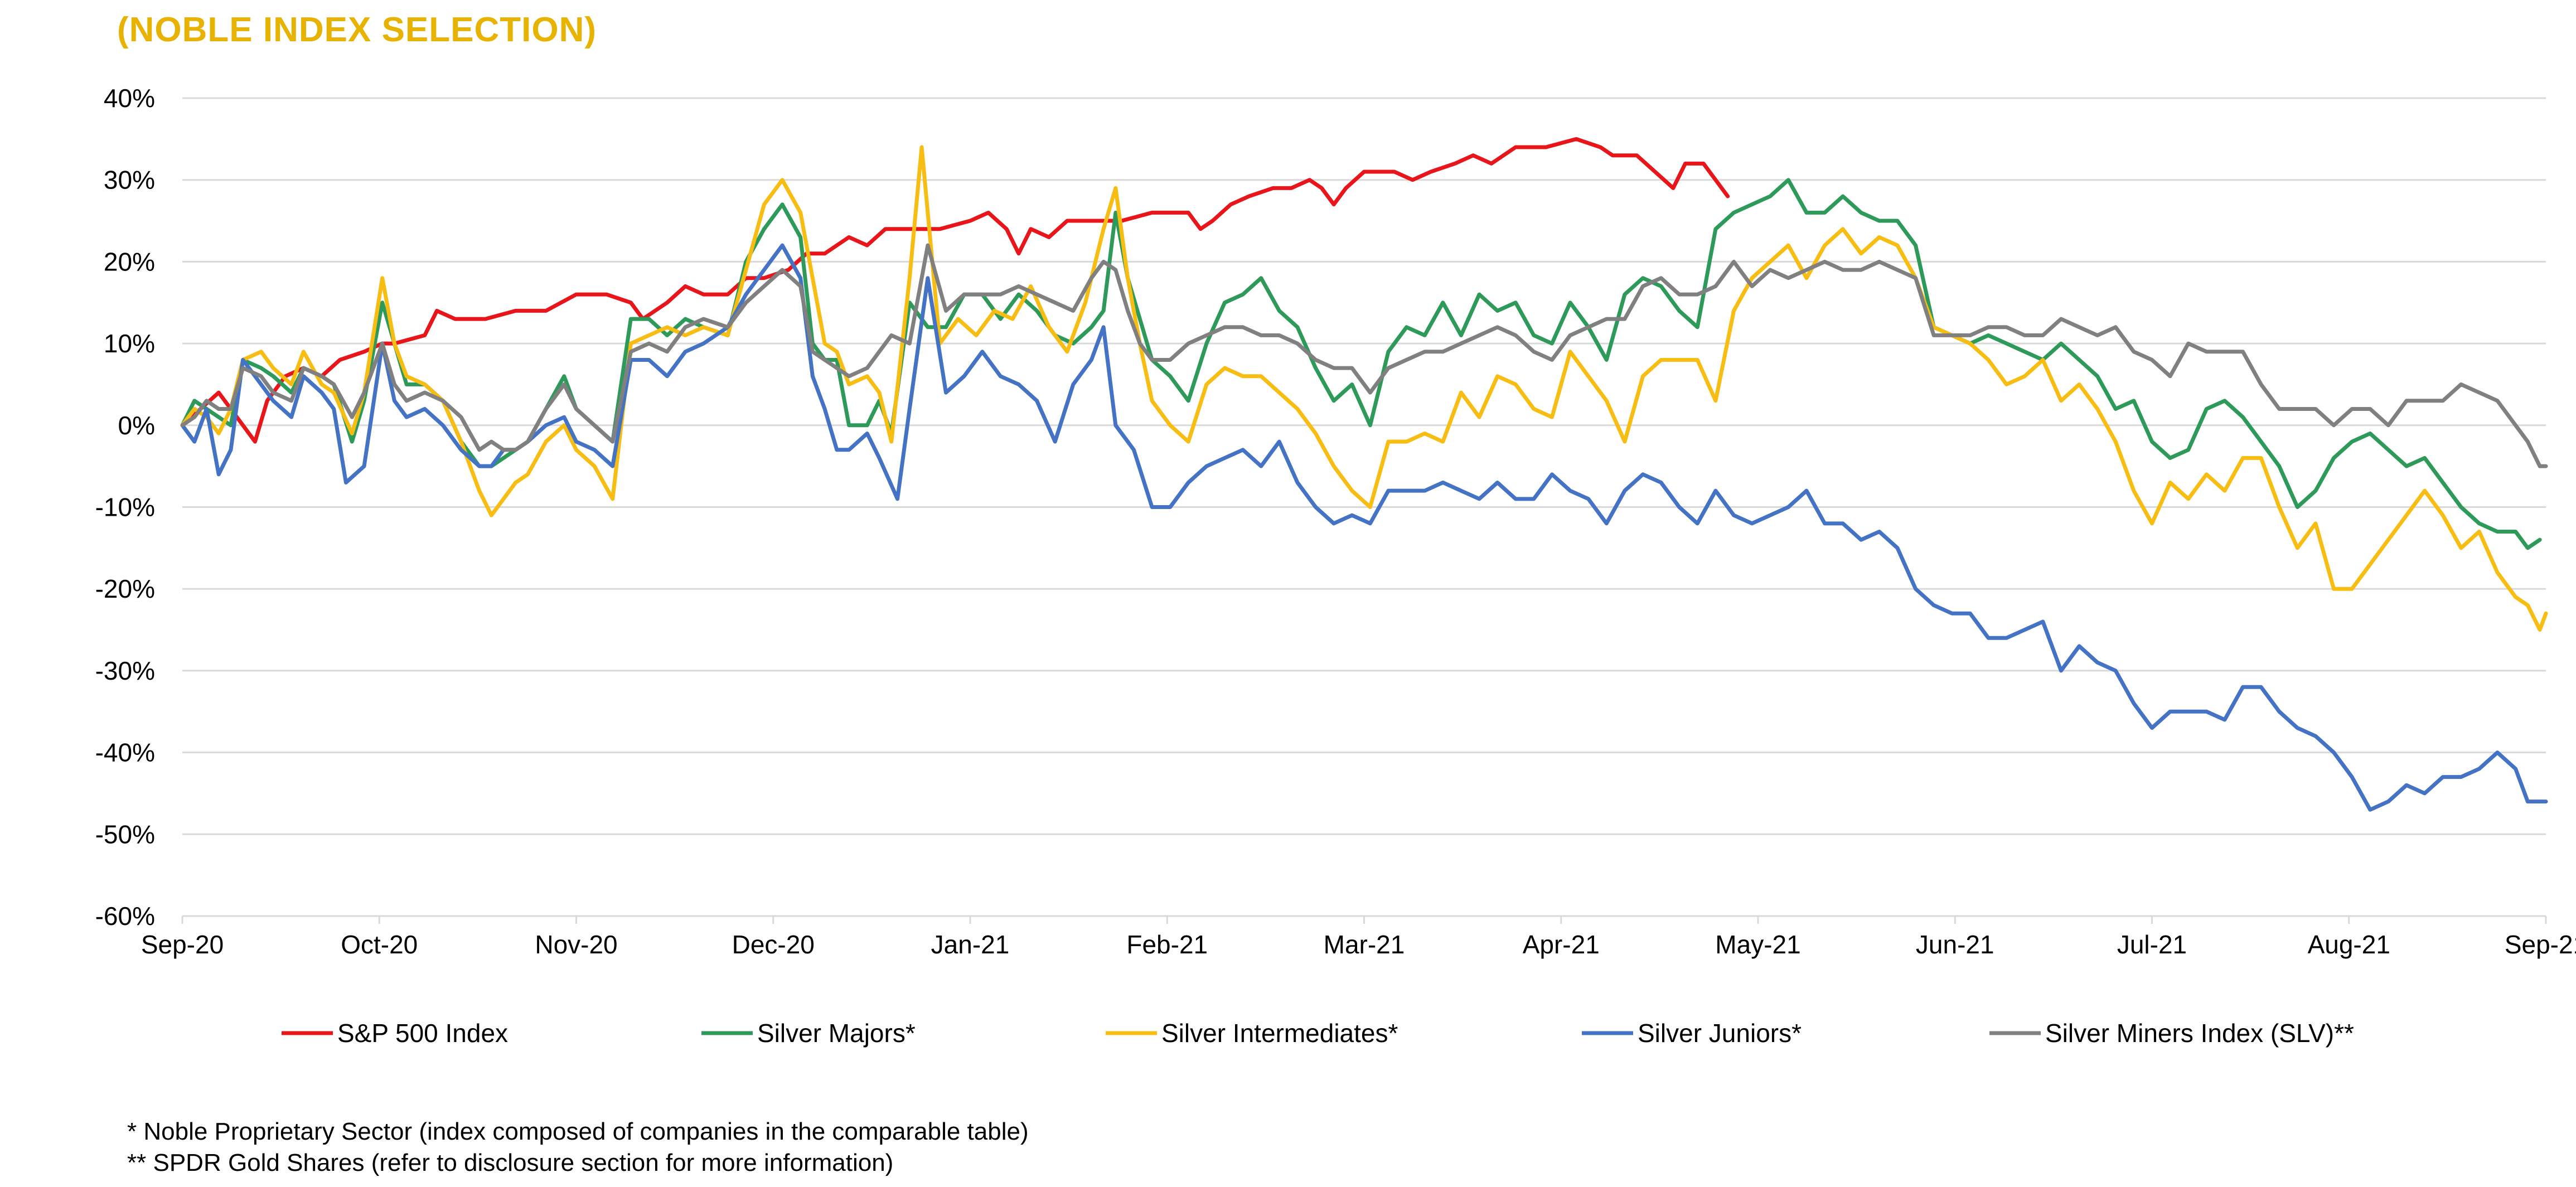 The width and height of the screenshot is (2576, 1187). What do you see at coordinates (970, 944) in the screenshot?
I see `x-tick-label: Jan-21` at bounding box center [970, 944].